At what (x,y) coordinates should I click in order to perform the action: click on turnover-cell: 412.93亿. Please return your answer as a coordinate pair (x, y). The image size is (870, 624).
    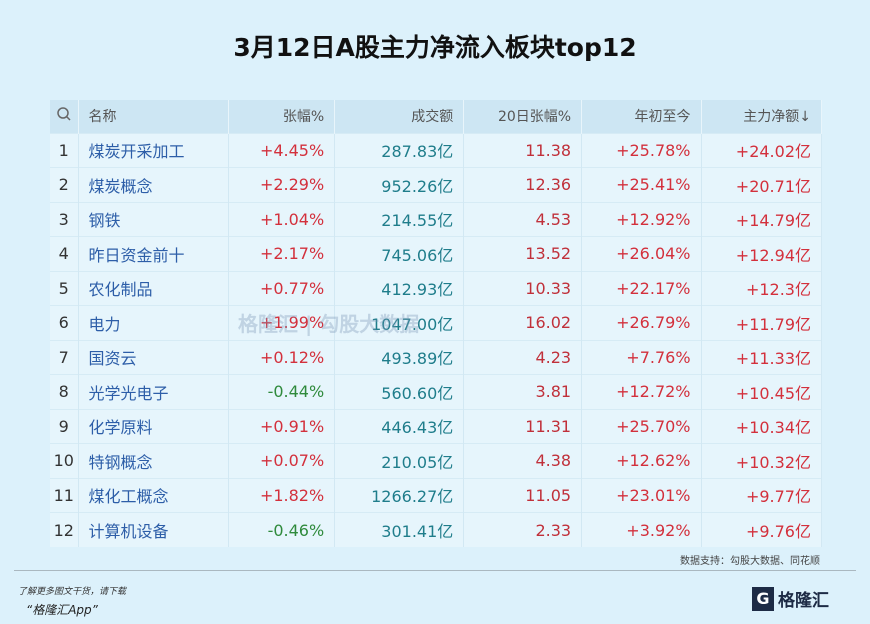
    Looking at the image, I should click on (399, 288).